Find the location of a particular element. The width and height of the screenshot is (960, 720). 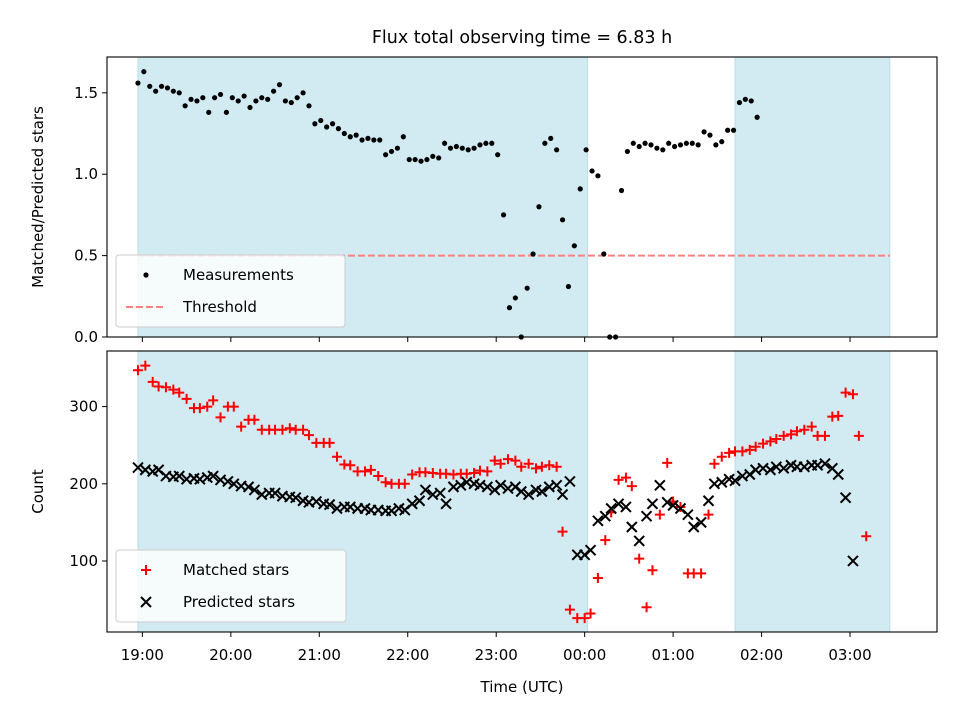

y-tick-label: 0.0 is located at coordinates (86, 337).